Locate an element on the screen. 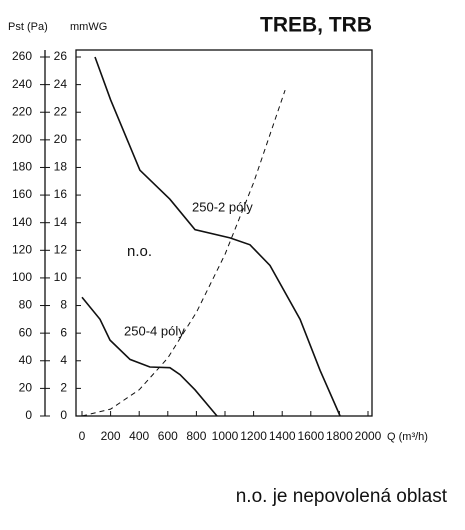 This screenshot has width=465, height=530. y2-tick-label: 14 is located at coordinates (61, 222).